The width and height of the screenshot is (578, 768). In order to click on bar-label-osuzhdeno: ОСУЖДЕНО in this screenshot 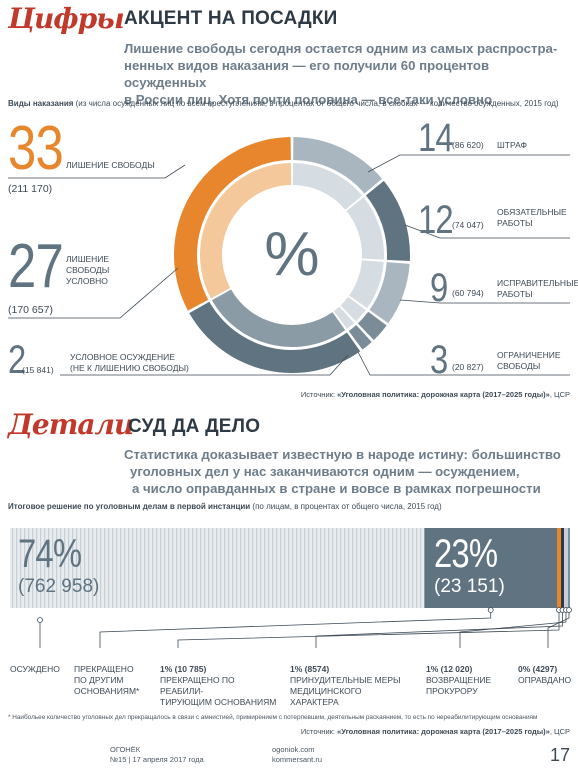, I will do `click(35, 669)`.